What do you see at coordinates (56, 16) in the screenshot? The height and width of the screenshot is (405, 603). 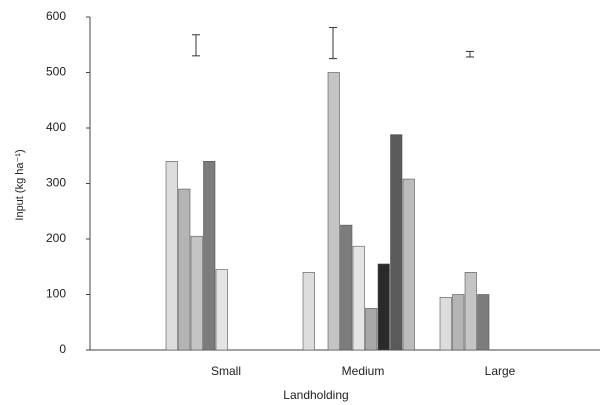 I see `y-tick-label: 600` at bounding box center [56, 16].